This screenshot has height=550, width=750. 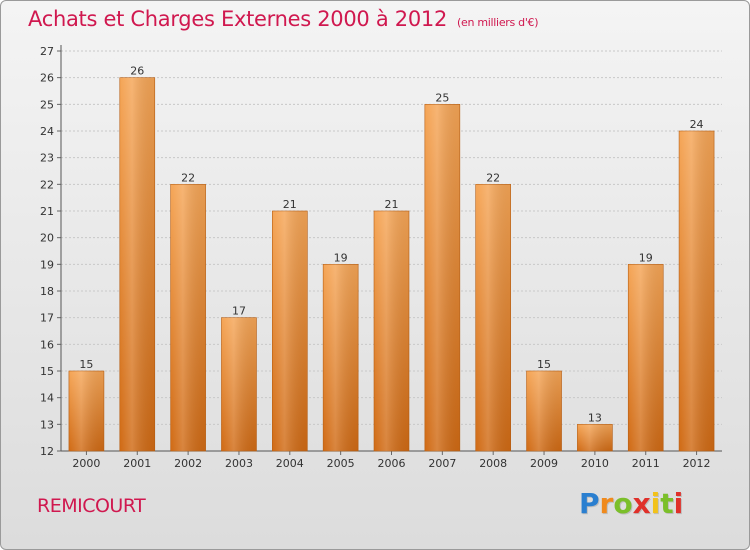 What do you see at coordinates (498, 22) in the screenshot?
I see `chart-subtitle: (en milliers d'€)` at bounding box center [498, 22].